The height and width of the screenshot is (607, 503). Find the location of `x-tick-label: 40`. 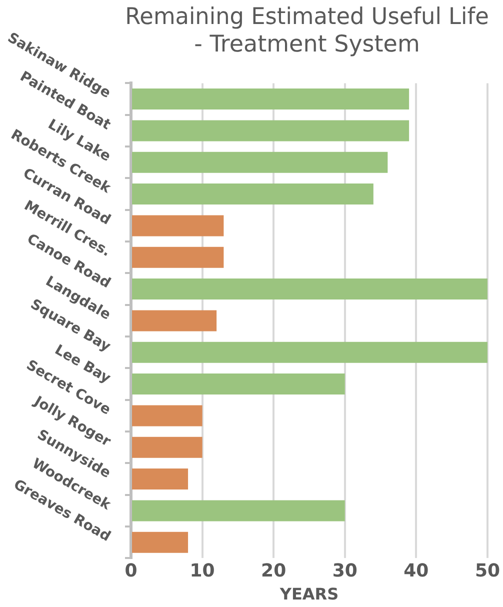

x-tick-label: 40 is located at coordinates (416, 571).